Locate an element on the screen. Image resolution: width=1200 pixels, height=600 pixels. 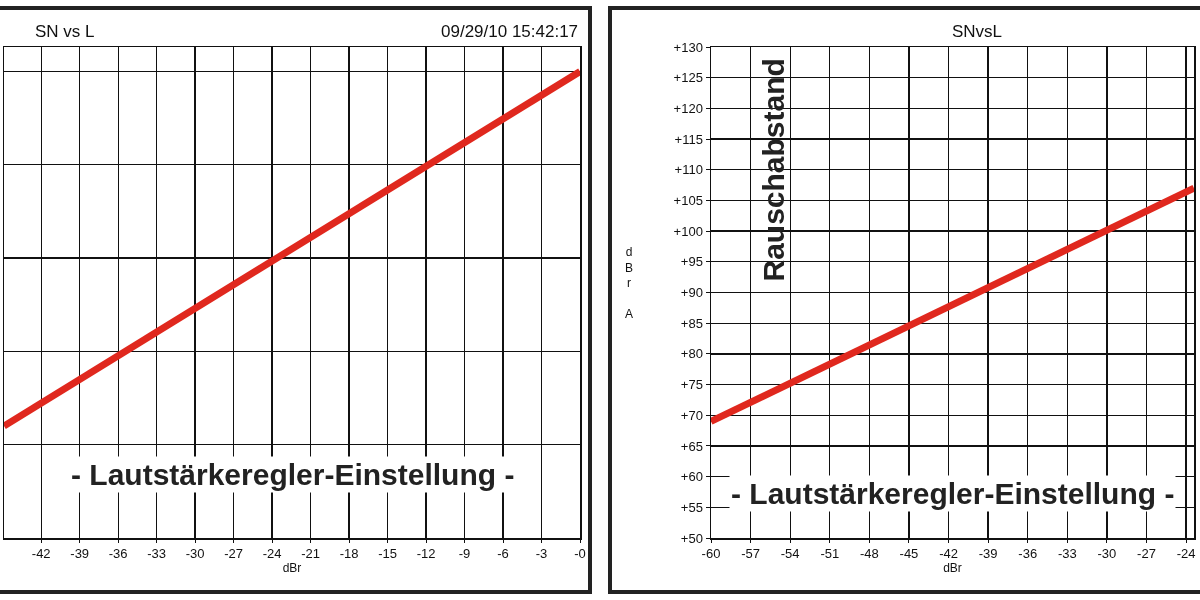
x-tick-label: -9 is located at coordinates (464, 554).